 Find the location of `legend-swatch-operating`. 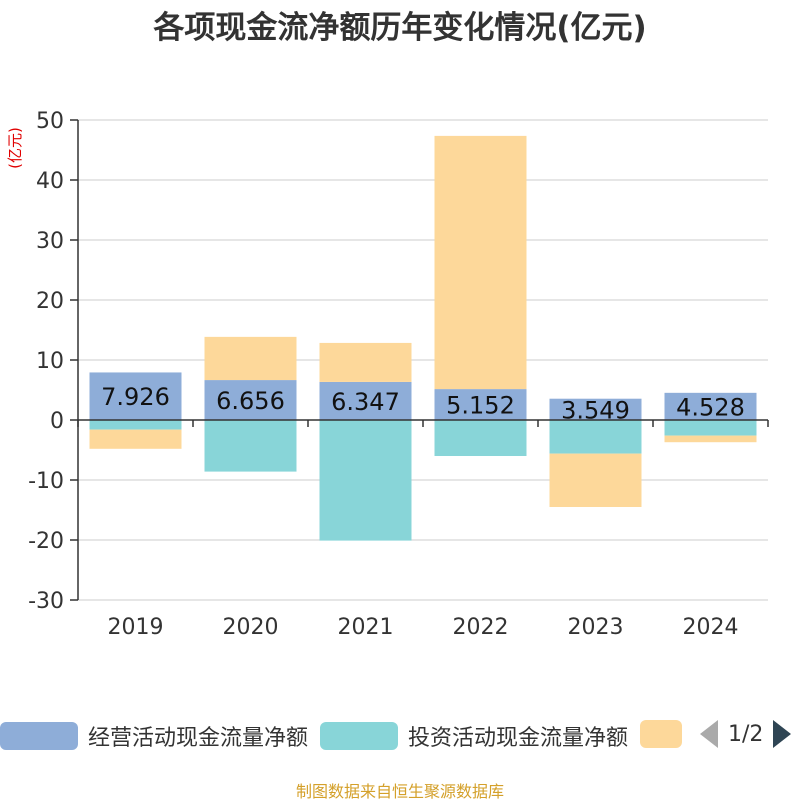

legend-swatch-operating is located at coordinates (39, 736).